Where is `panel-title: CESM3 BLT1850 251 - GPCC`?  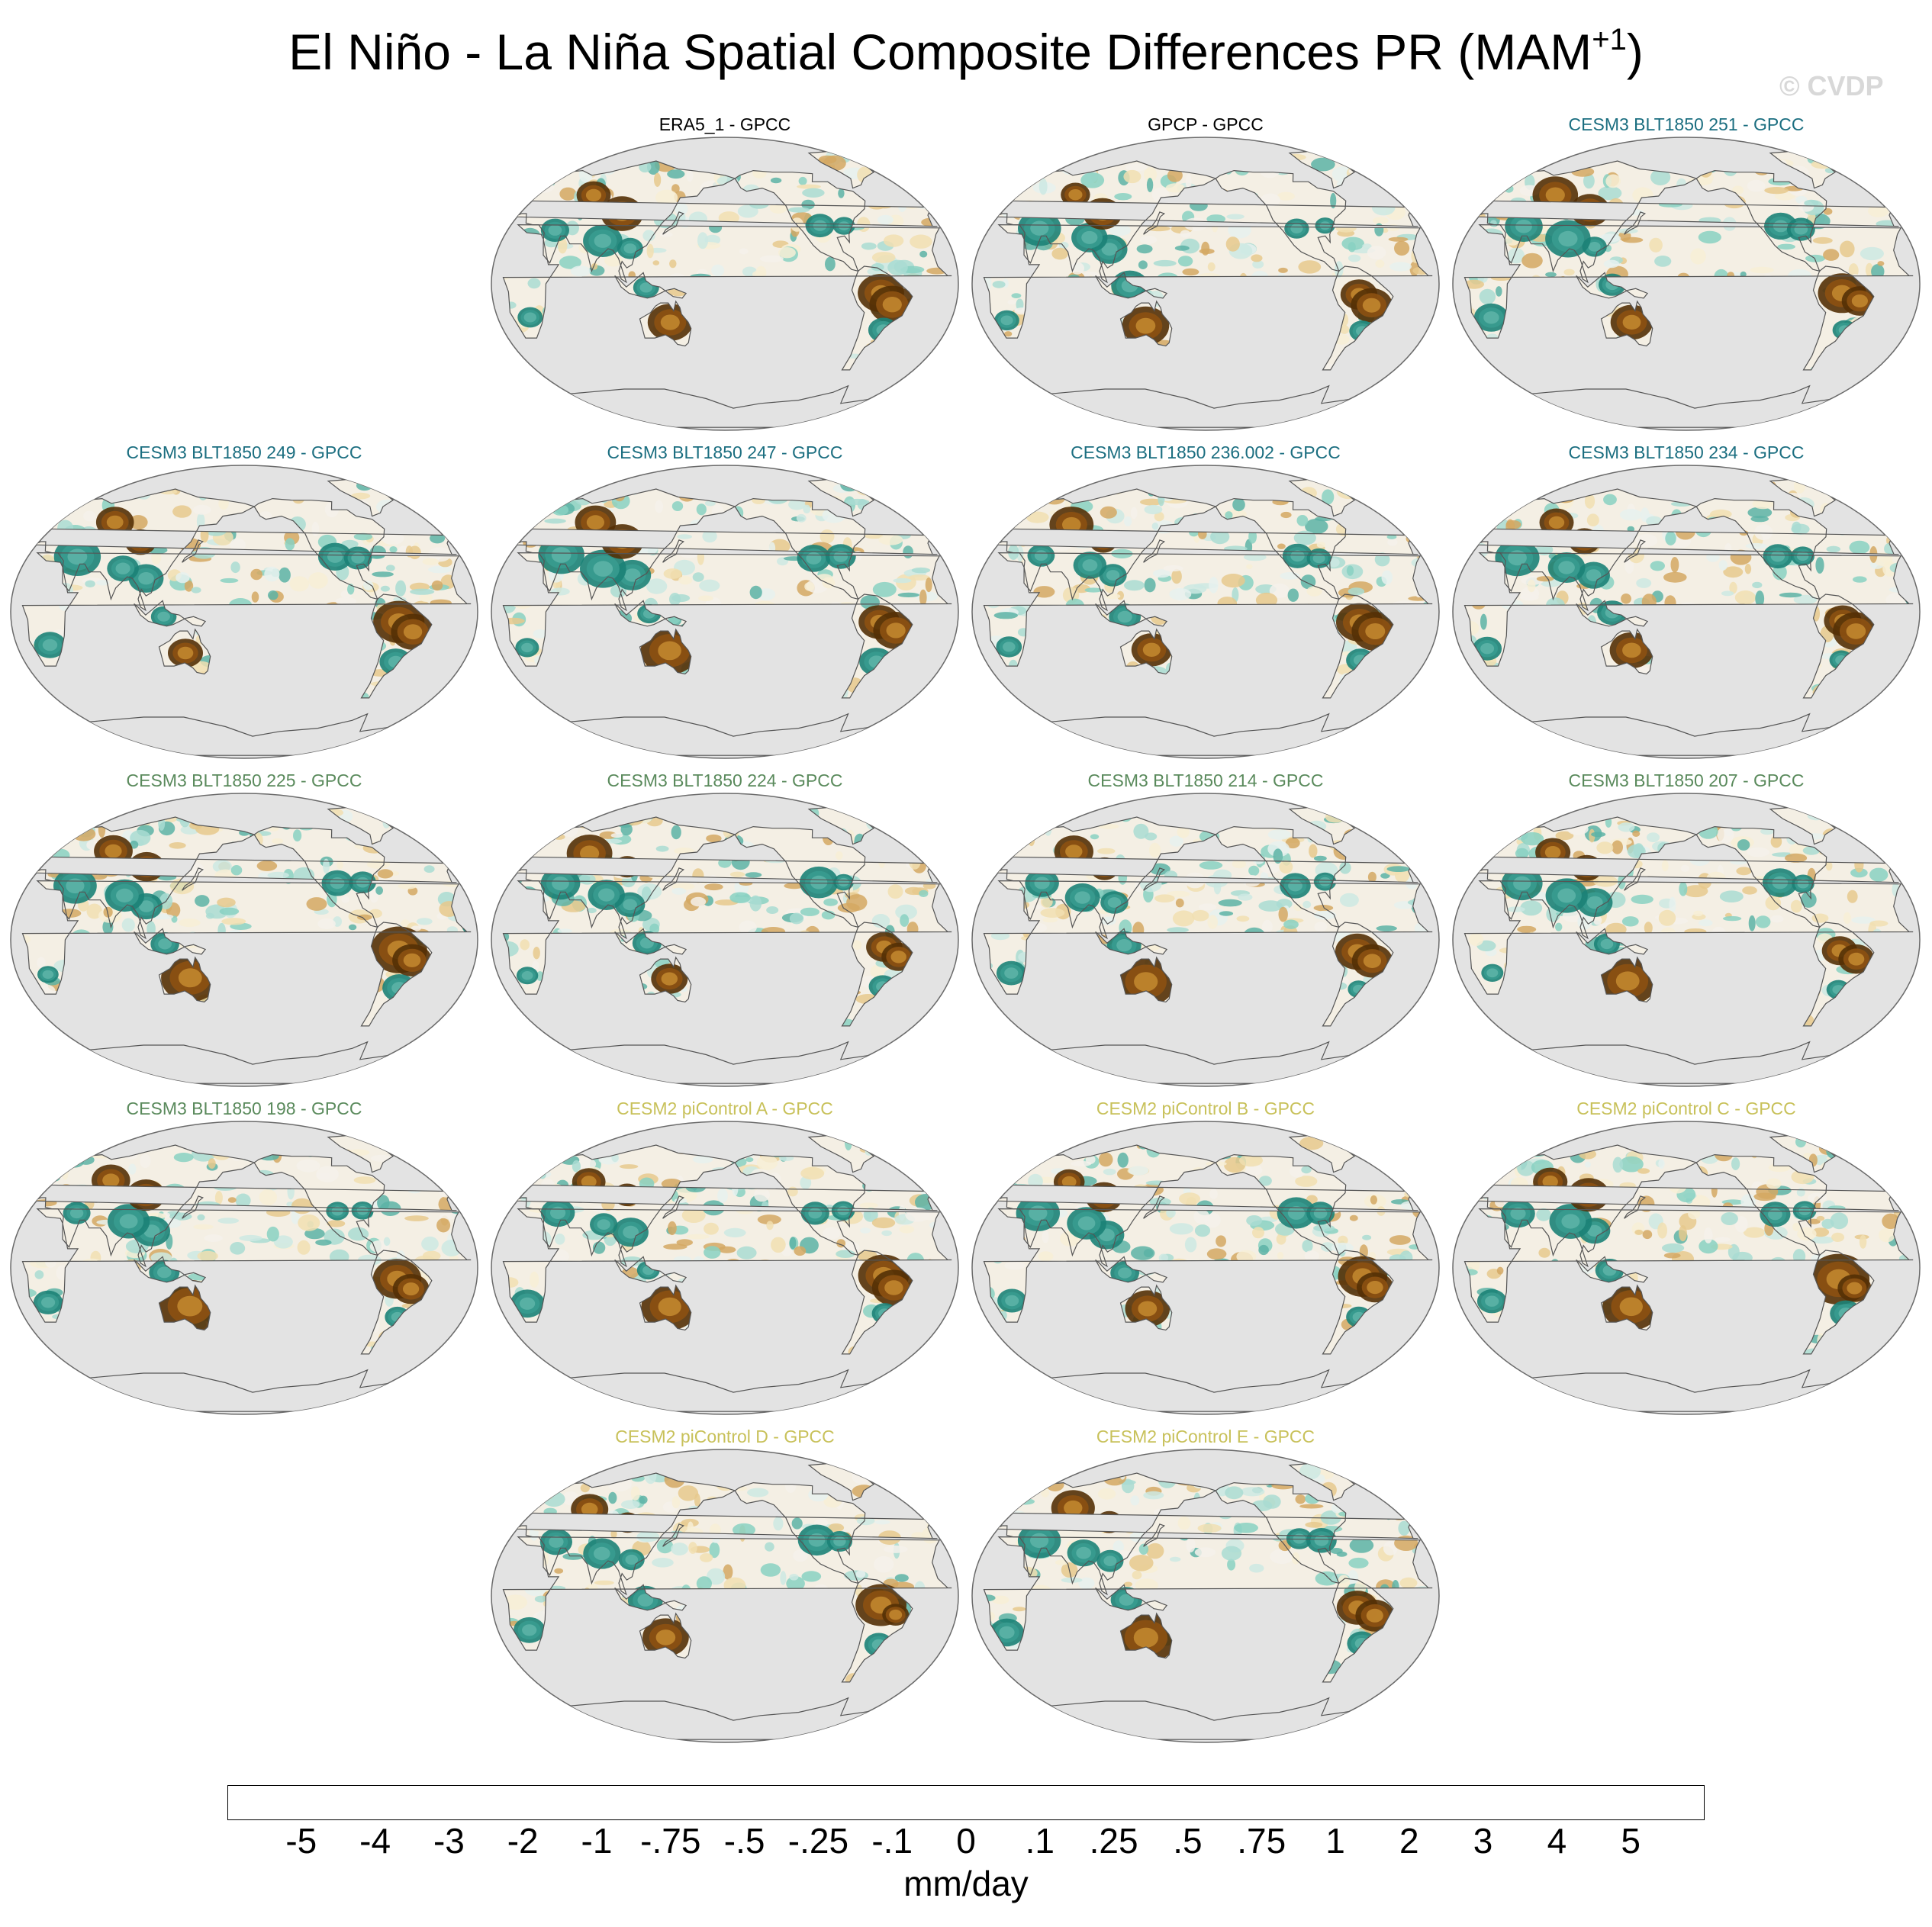
panel-title: CESM3 BLT1850 251 - GPCC is located at coordinates (1686, 124).